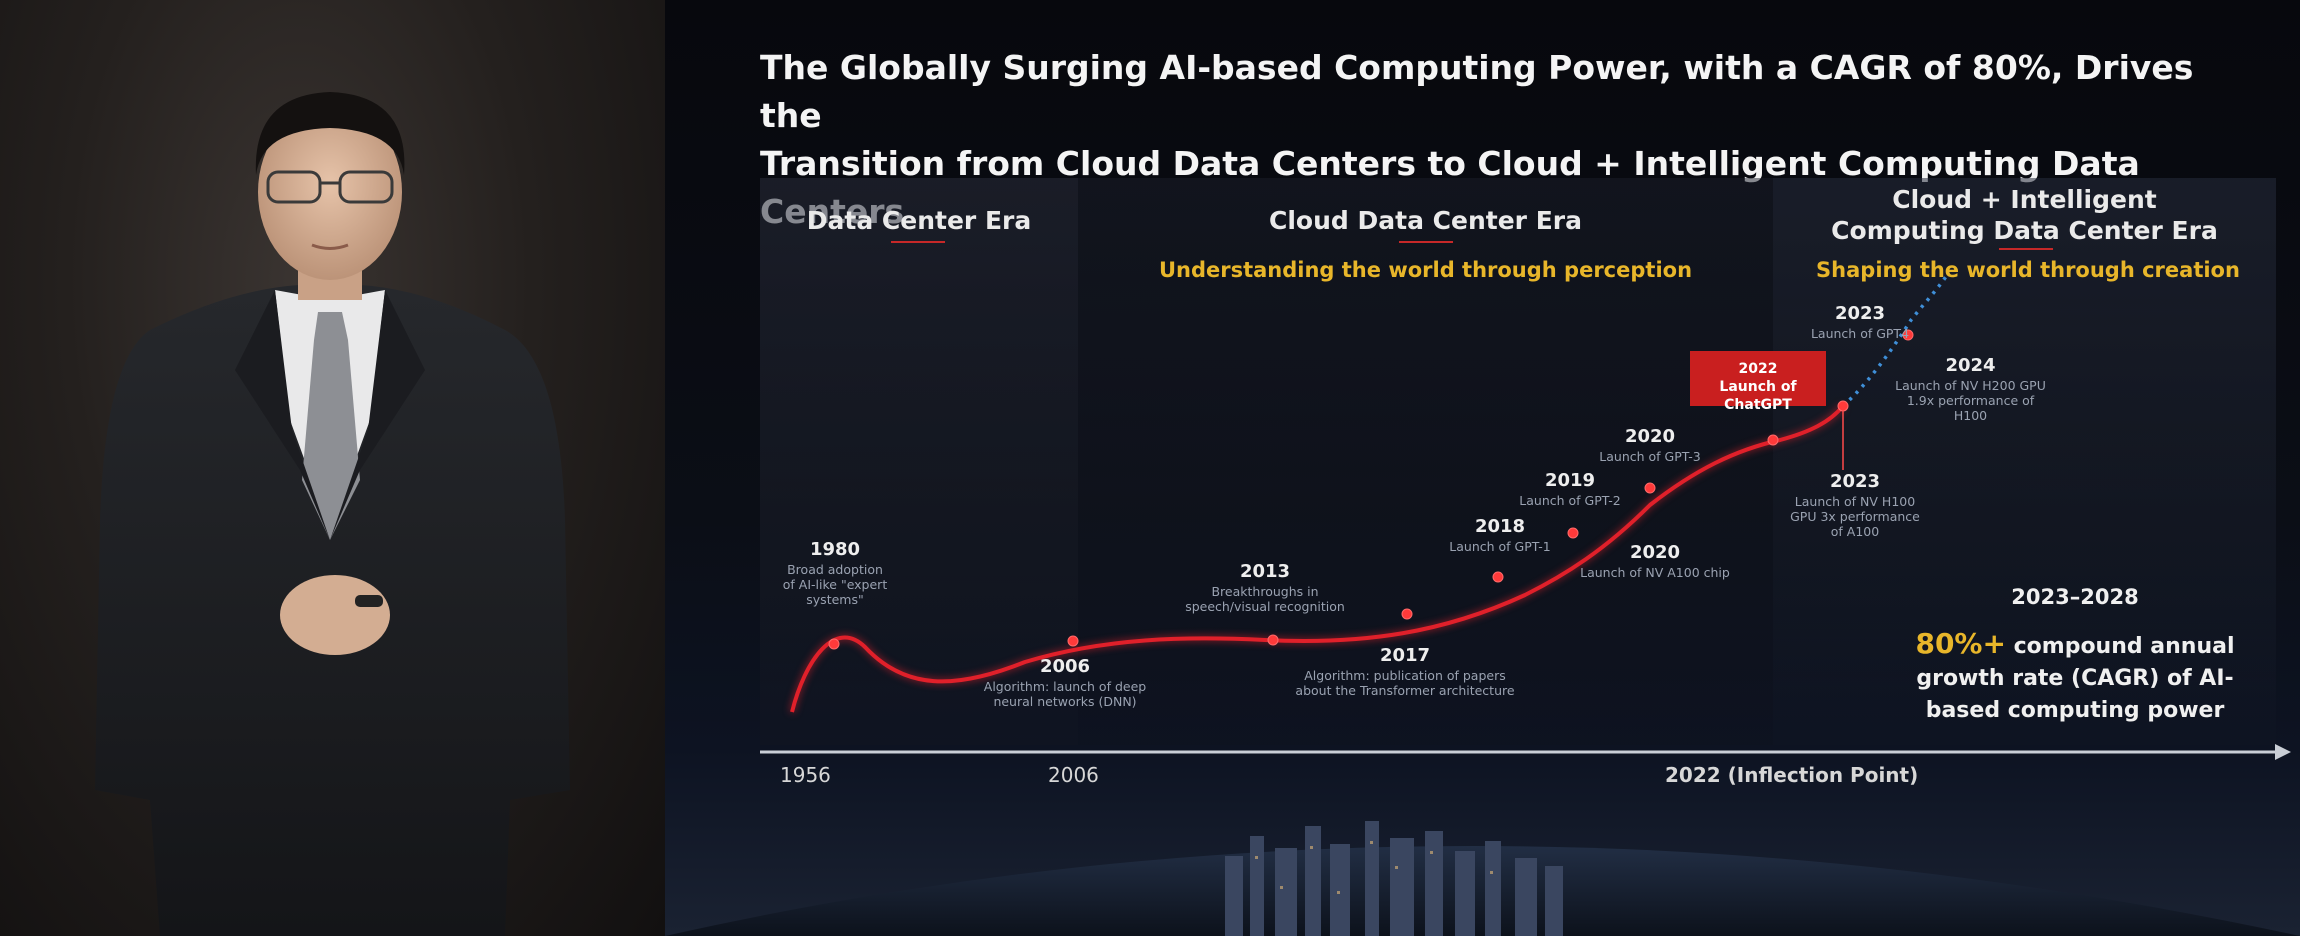  I want to click on event-year: 1980, so click(835, 549).